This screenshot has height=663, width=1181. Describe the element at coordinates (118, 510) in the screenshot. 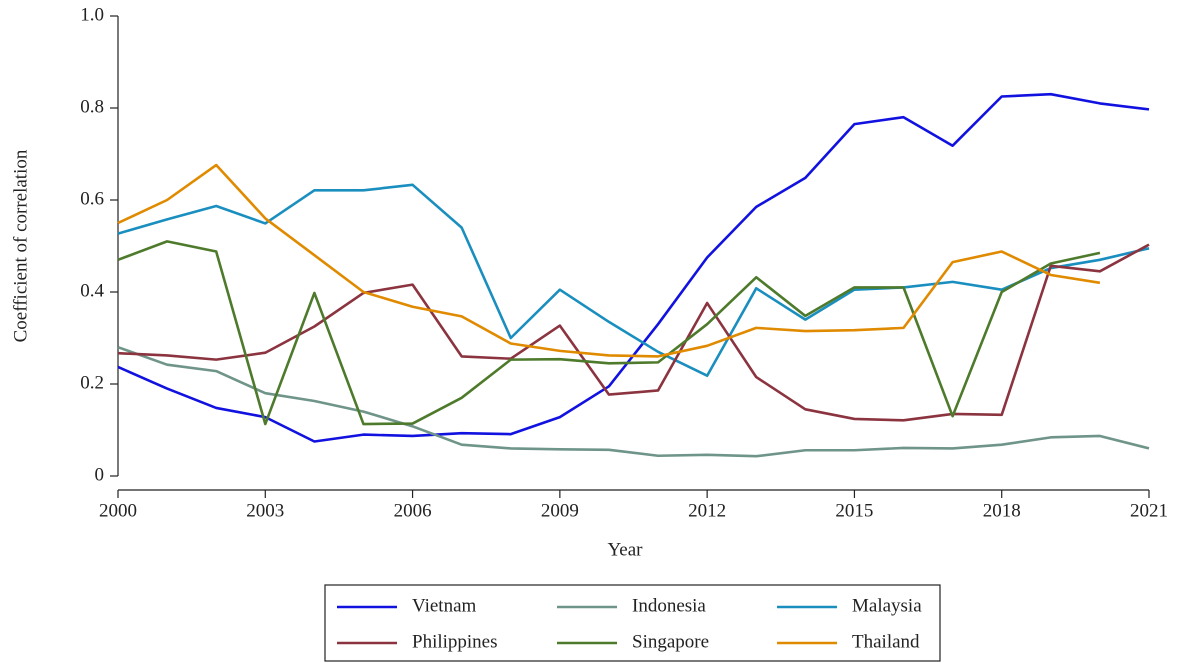

I see `x-tick-label: 2000` at that location.